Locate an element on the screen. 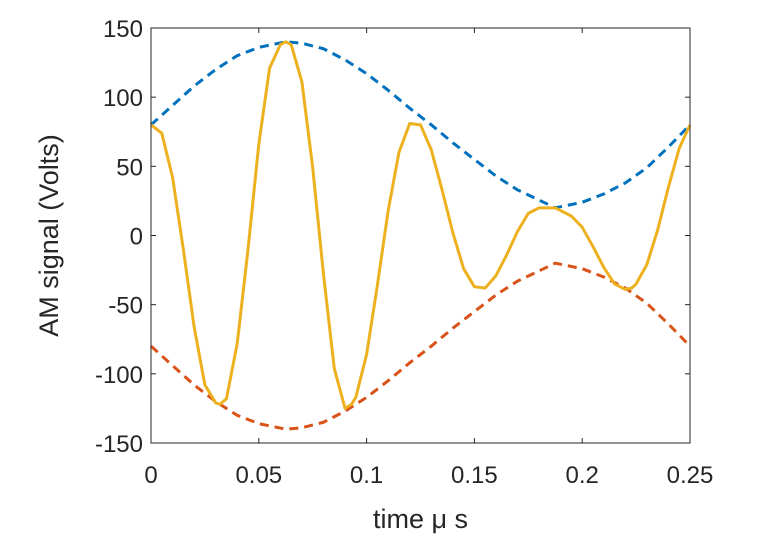 Image resolution: width=771 pixels, height=556 pixels. x-tick-label: 0.2 is located at coordinates (582, 475).